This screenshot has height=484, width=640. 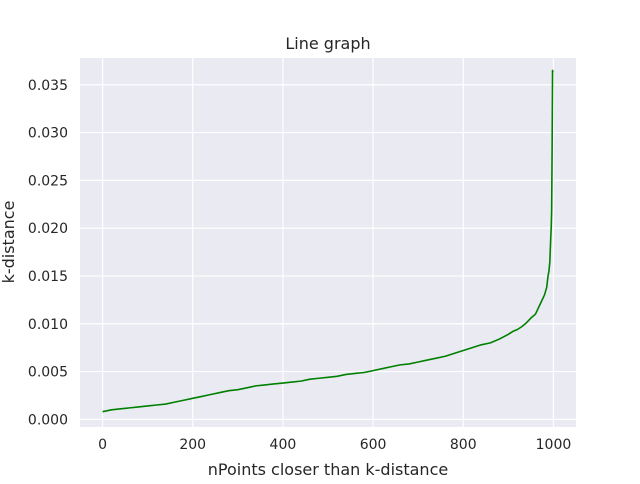 I want to click on x-tick-label: 600, so click(x=373, y=445).